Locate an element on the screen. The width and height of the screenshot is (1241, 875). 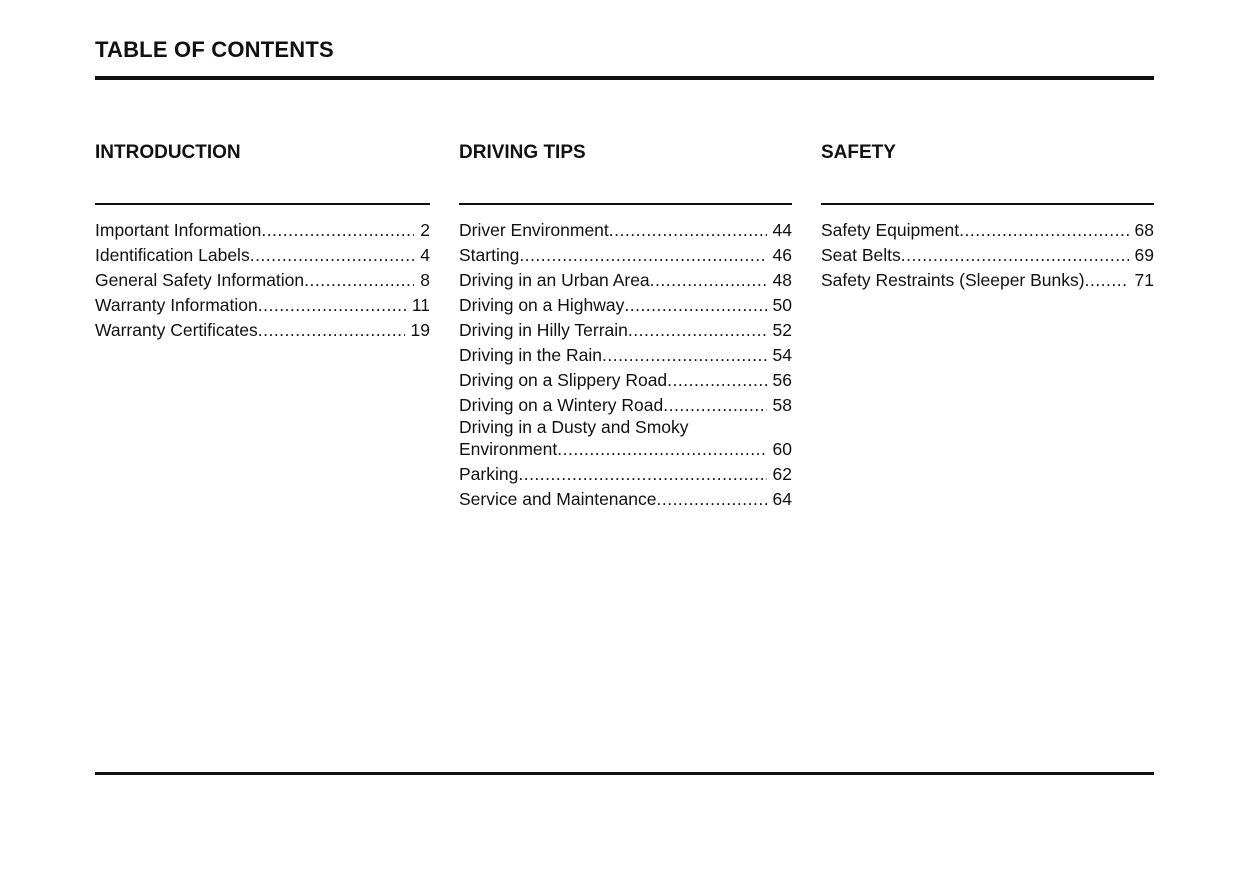
toc-entry: Driving in an Urban Area 48 is located at coordinates (625, 280).